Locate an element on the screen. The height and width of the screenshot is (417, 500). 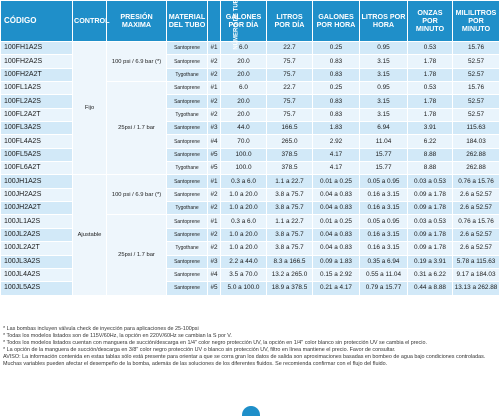
gallons-per-day-cell: 20.0 is located at coordinates (243, 61).